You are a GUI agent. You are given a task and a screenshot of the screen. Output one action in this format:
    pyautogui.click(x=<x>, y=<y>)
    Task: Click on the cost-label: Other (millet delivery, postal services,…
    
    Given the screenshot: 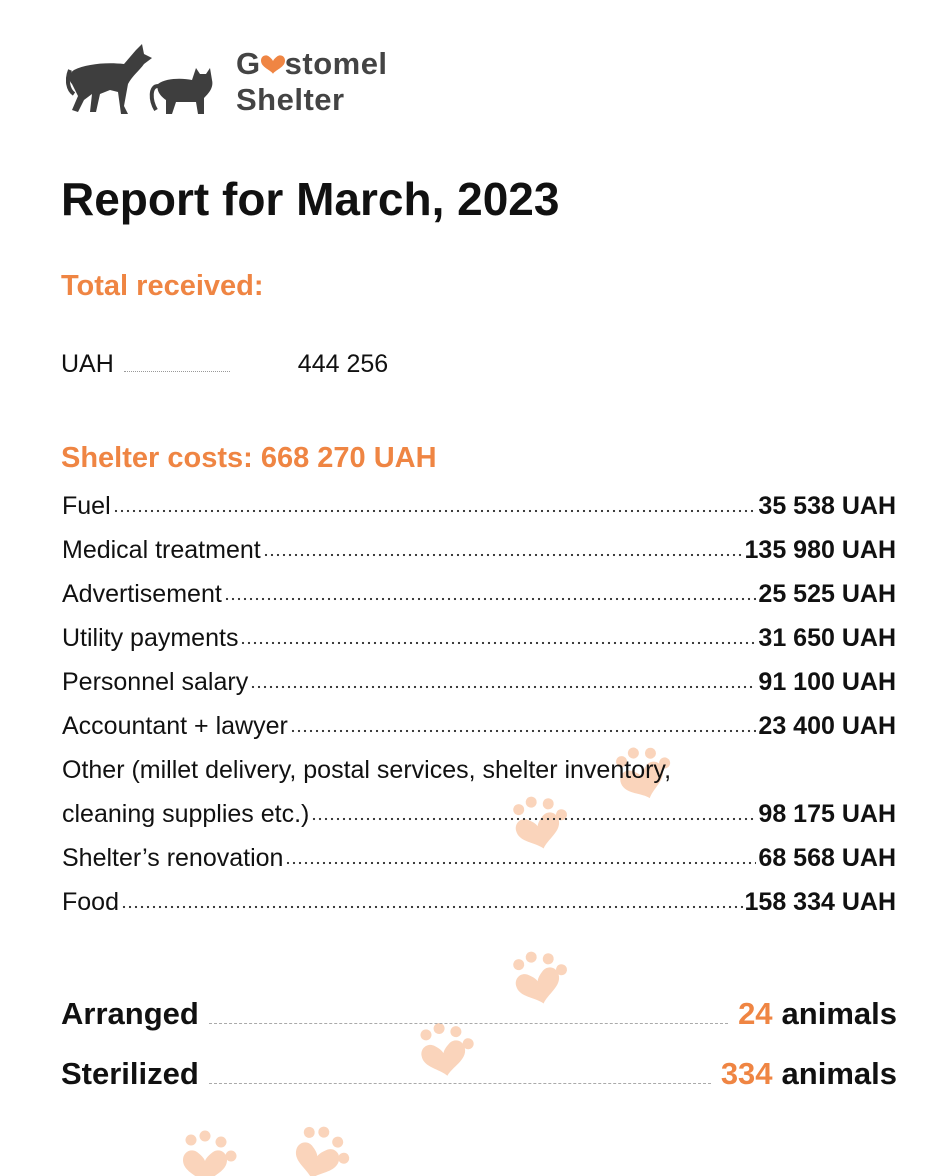 What is the action you would take?
    pyautogui.click(x=367, y=770)
    